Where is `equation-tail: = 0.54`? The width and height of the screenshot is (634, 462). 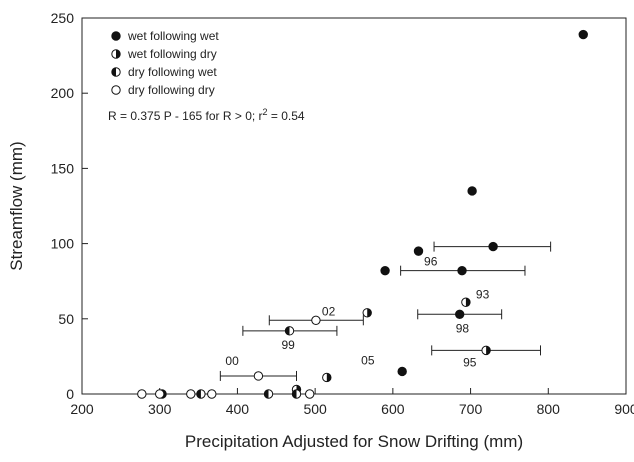 equation-tail: = 0.54 is located at coordinates (286, 116).